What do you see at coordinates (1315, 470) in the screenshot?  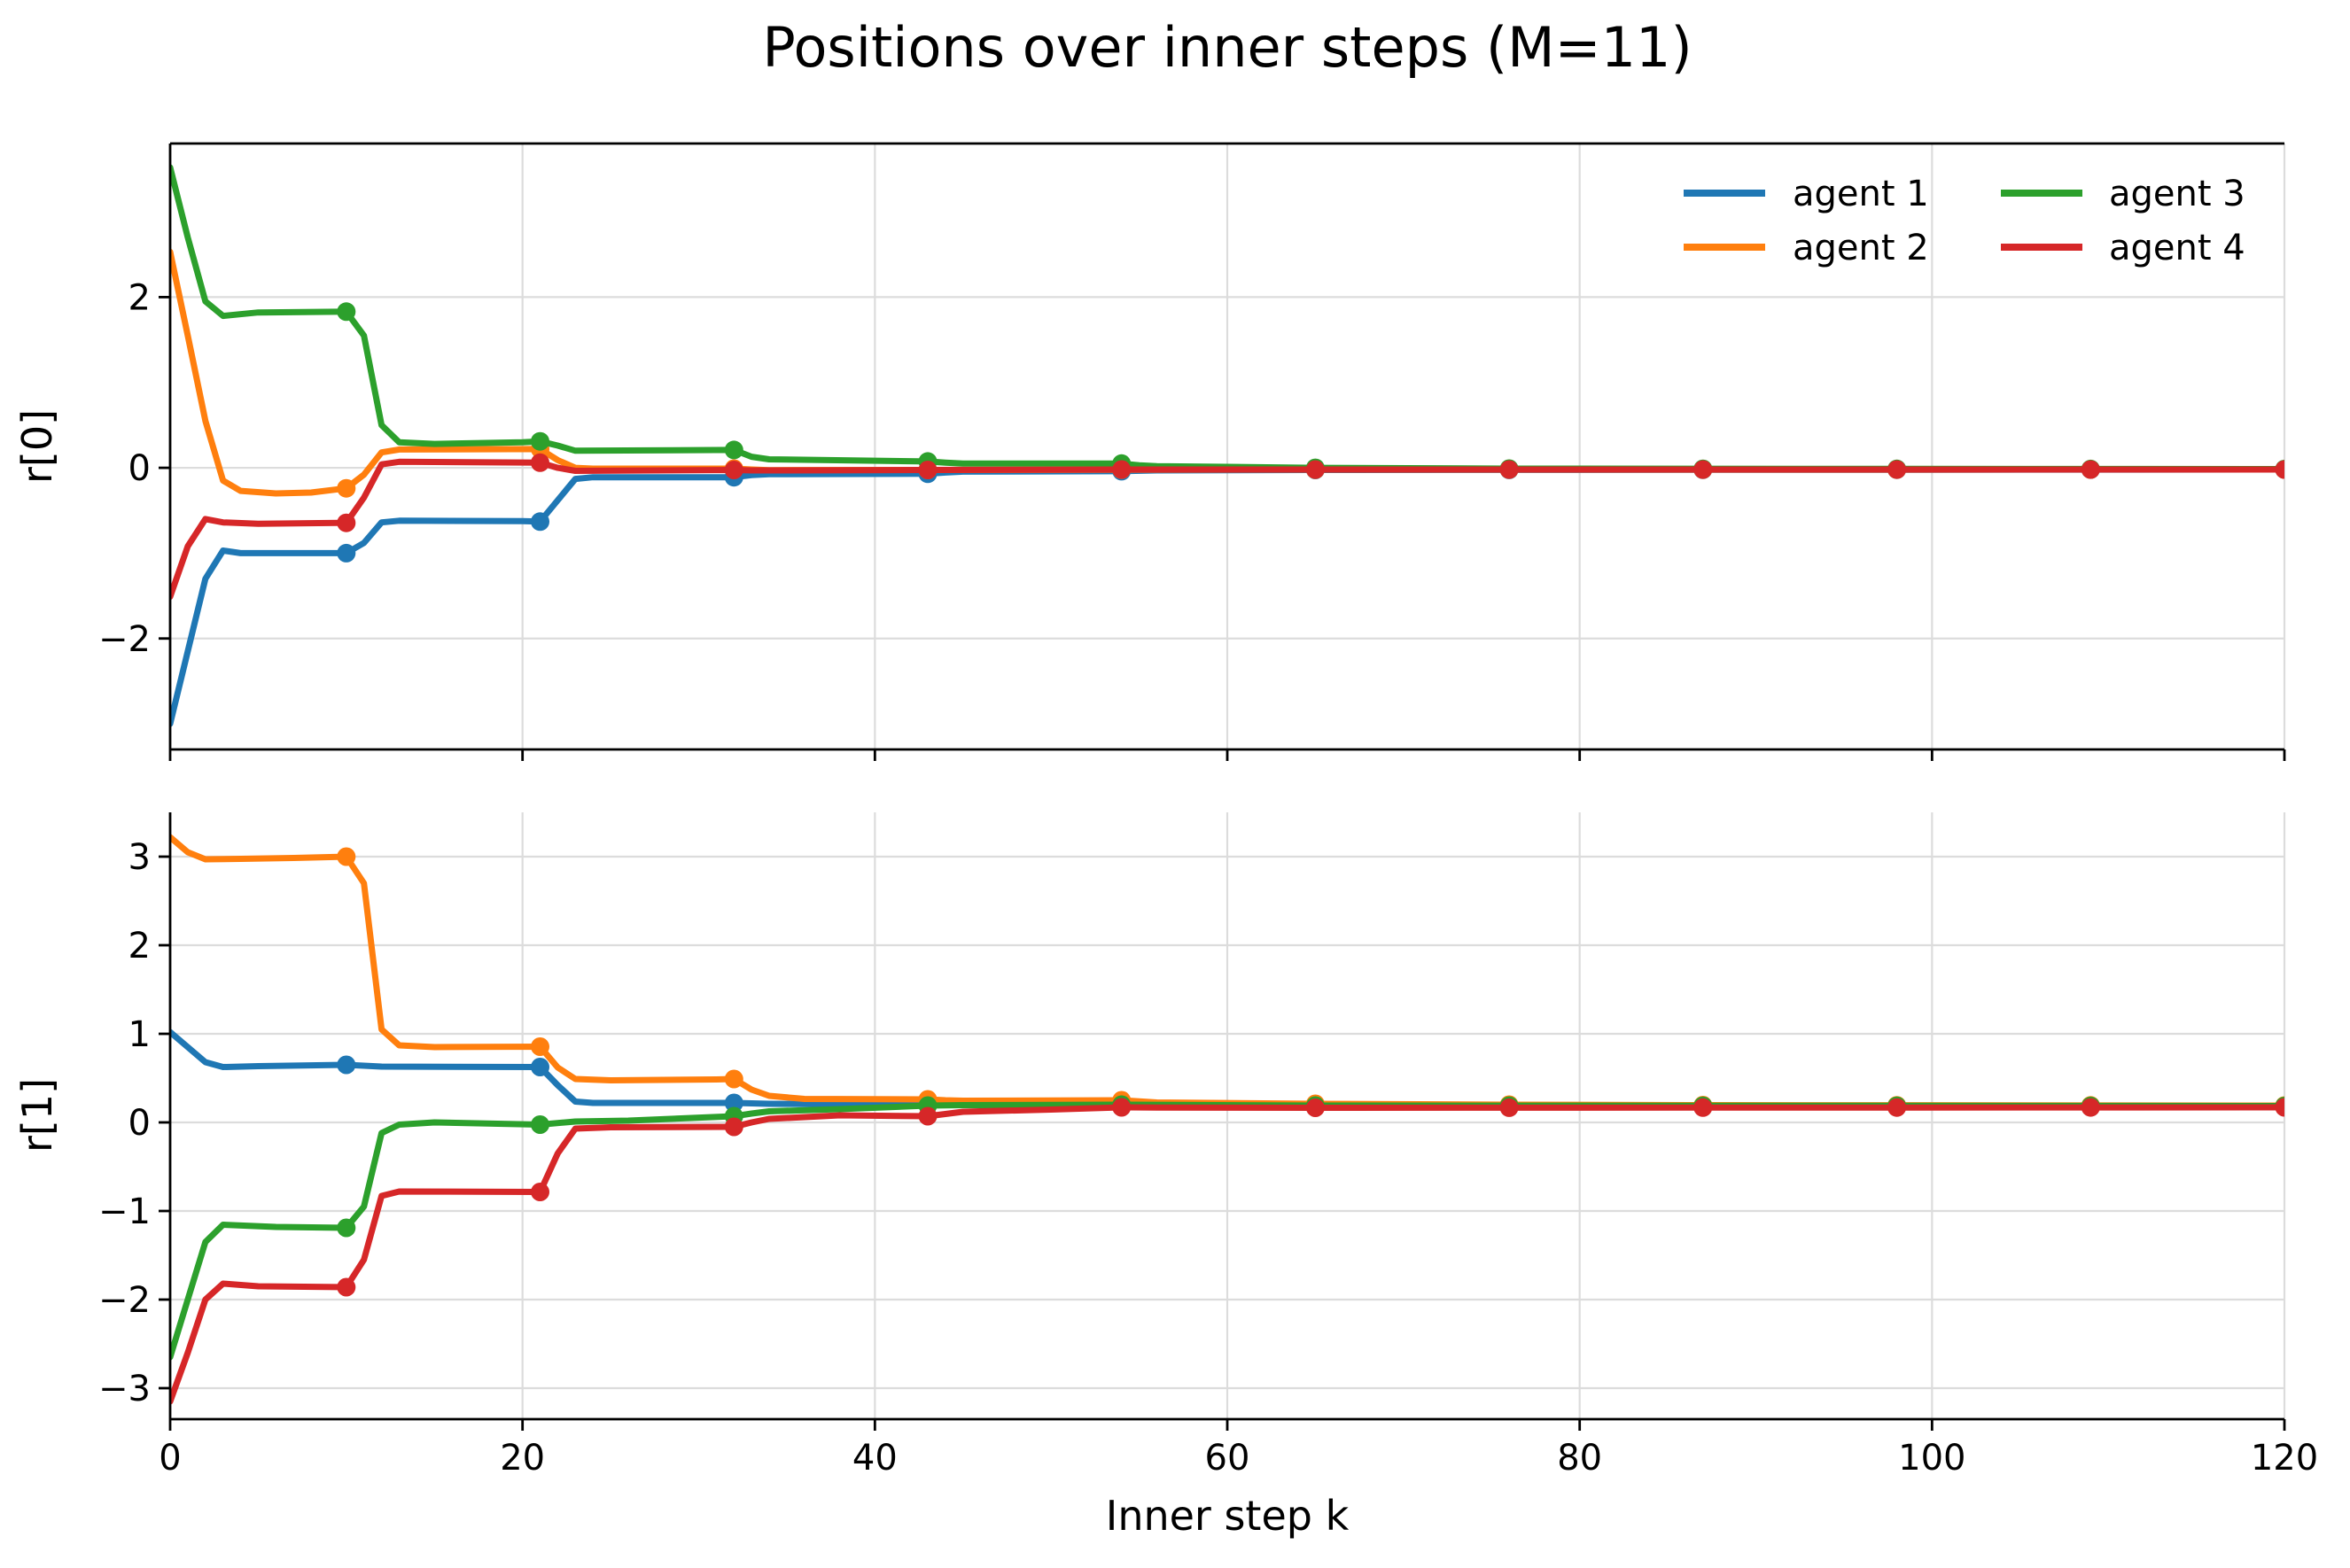 I see `marker-agent-4-k65-top` at bounding box center [1315, 470].